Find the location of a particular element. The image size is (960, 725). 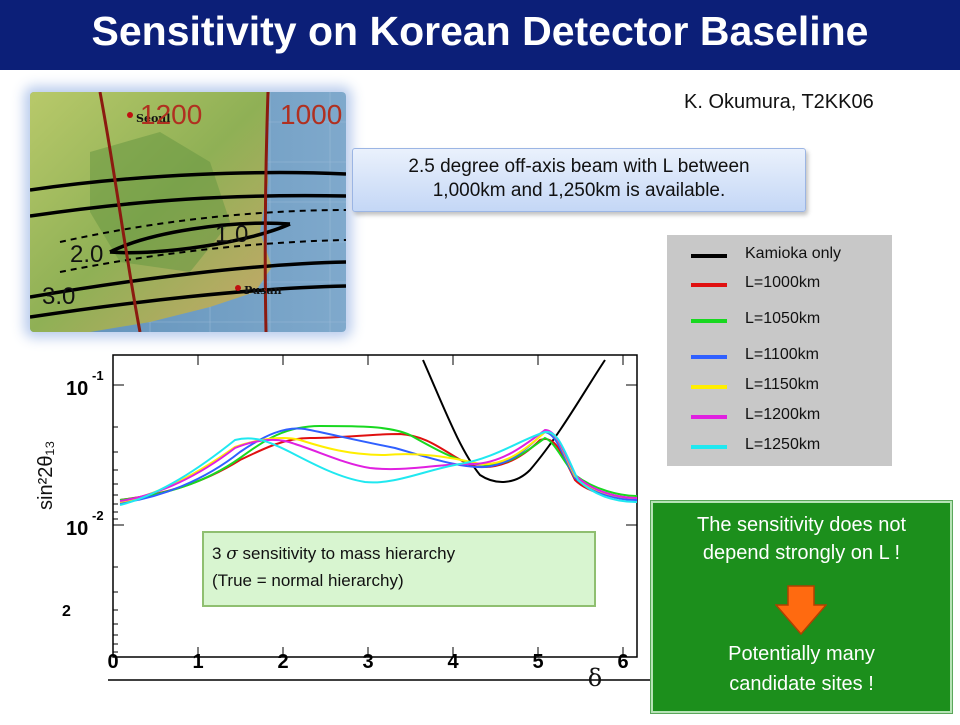

note-line-1: 3 σ sensitivity to mass hierarchy is located at coordinates (333, 554).